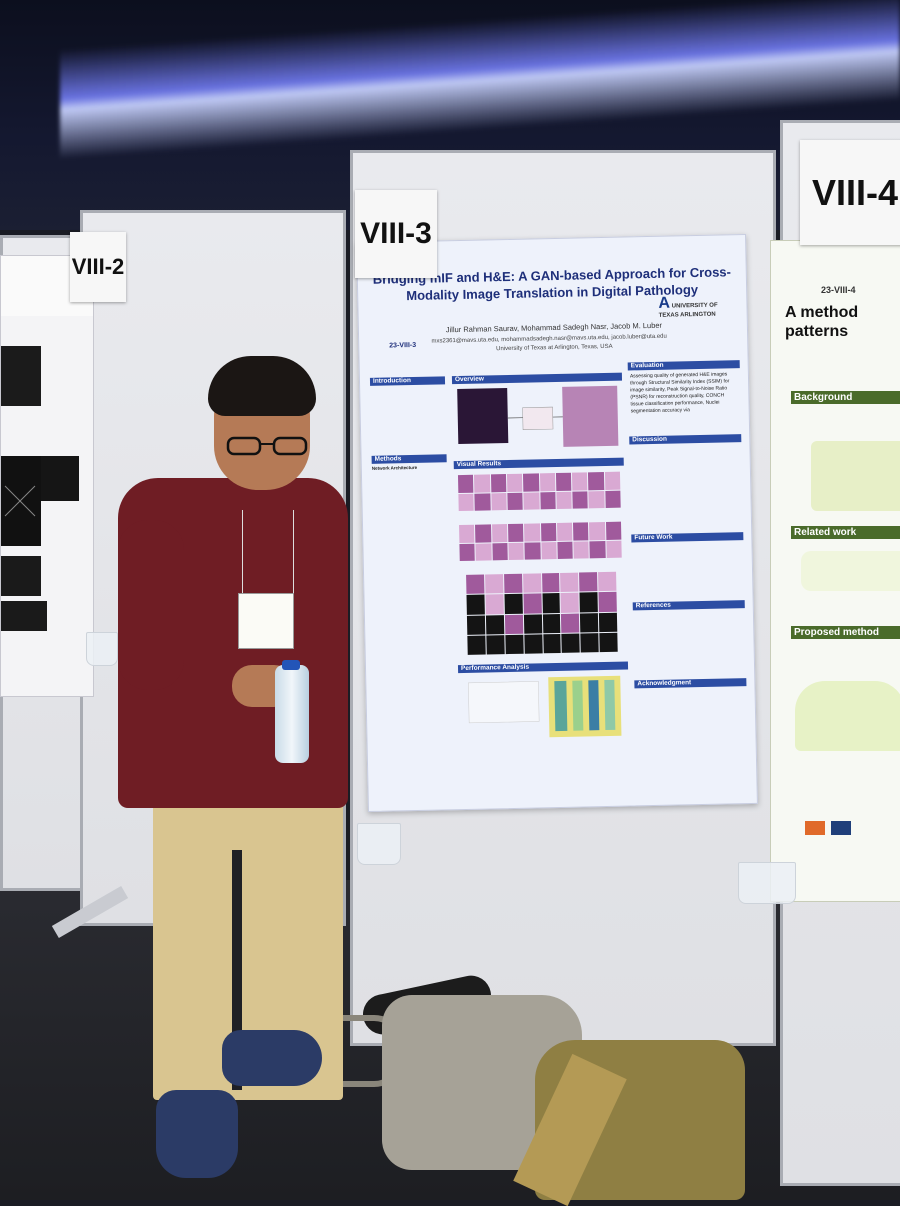 The width and height of the screenshot is (900, 1206). Describe the element at coordinates (845, 632) in the screenshot. I see `right-section-proposed-method: Proposed method` at that location.